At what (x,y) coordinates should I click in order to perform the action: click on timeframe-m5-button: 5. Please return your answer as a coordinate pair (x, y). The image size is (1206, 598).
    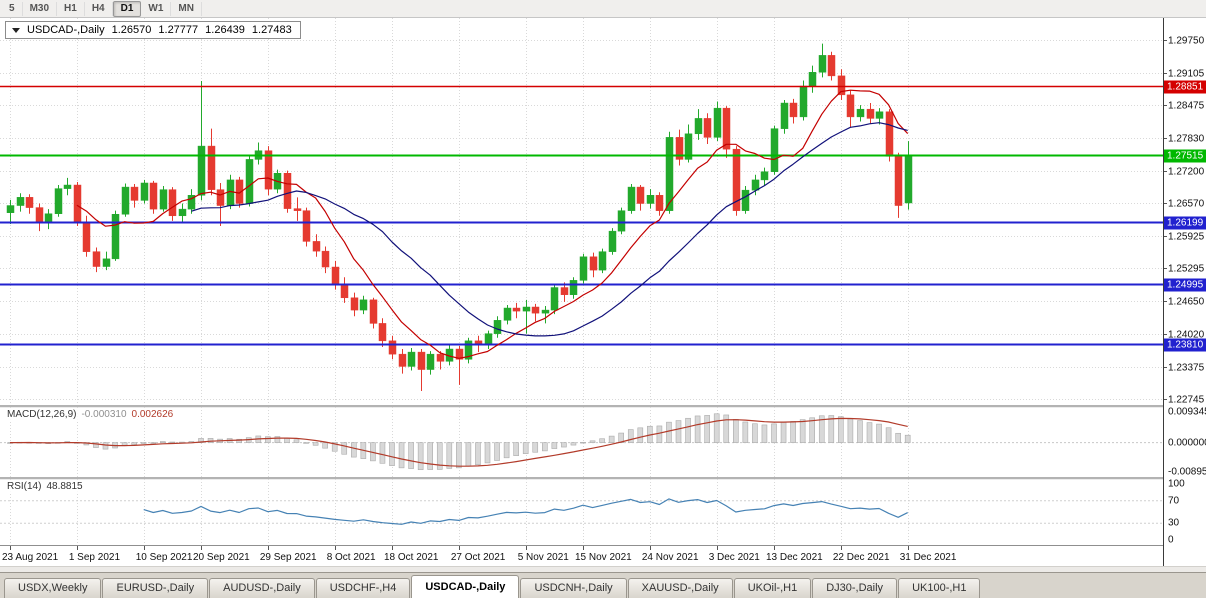
    Looking at the image, I should click on (12, 8).